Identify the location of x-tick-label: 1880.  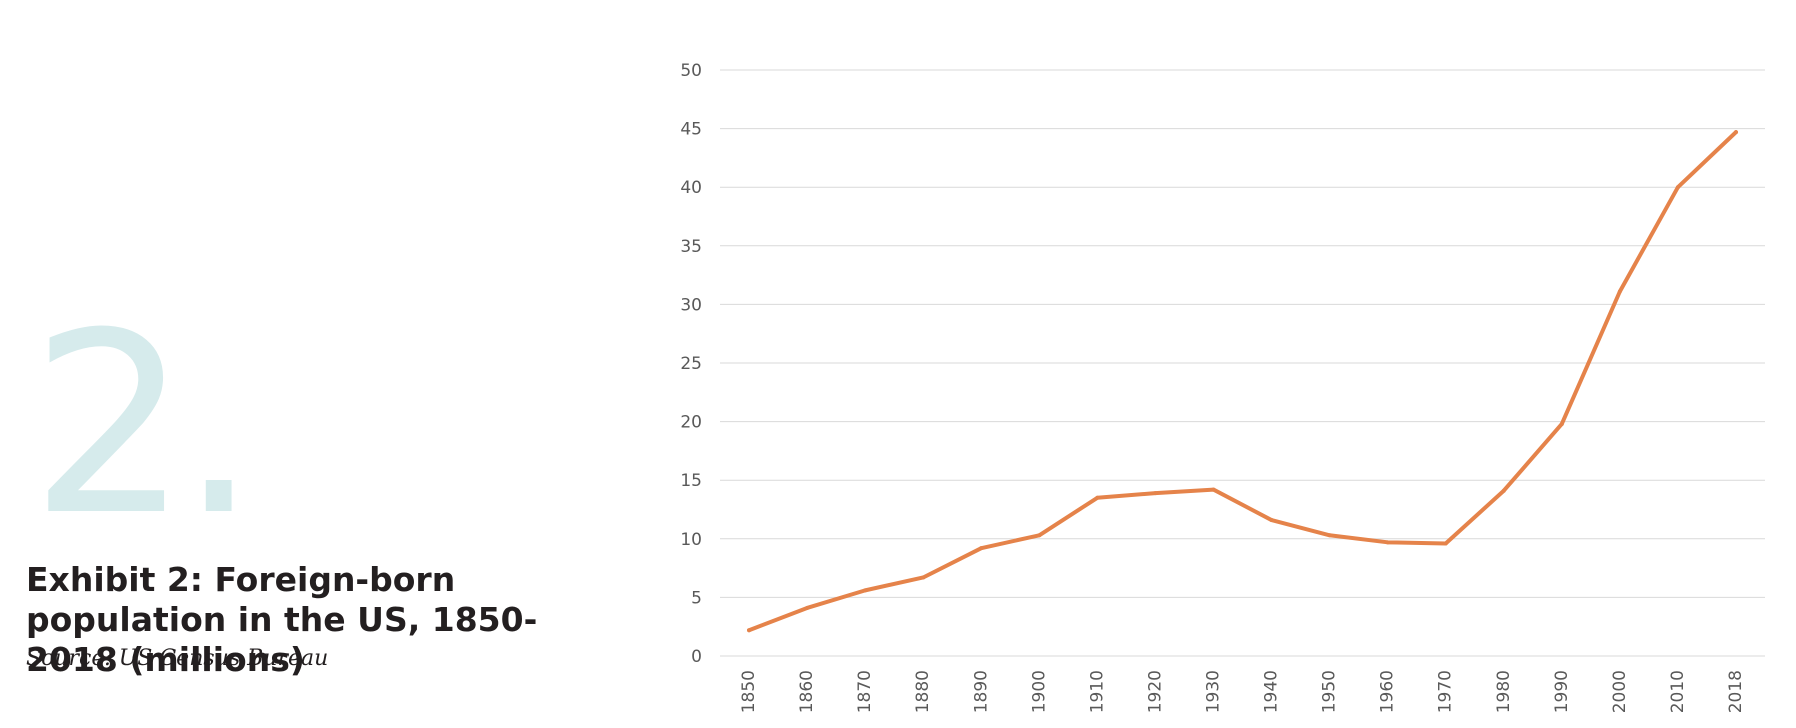
(923, 691).